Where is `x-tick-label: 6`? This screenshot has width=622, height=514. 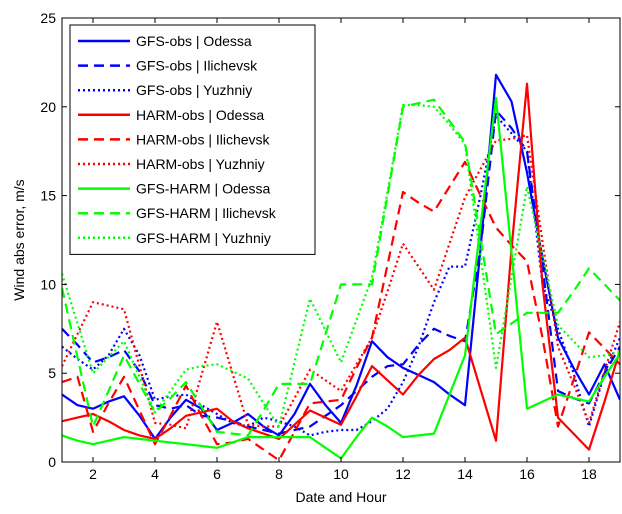
x-tick-label: 6 is located at coordinates (217, 474).